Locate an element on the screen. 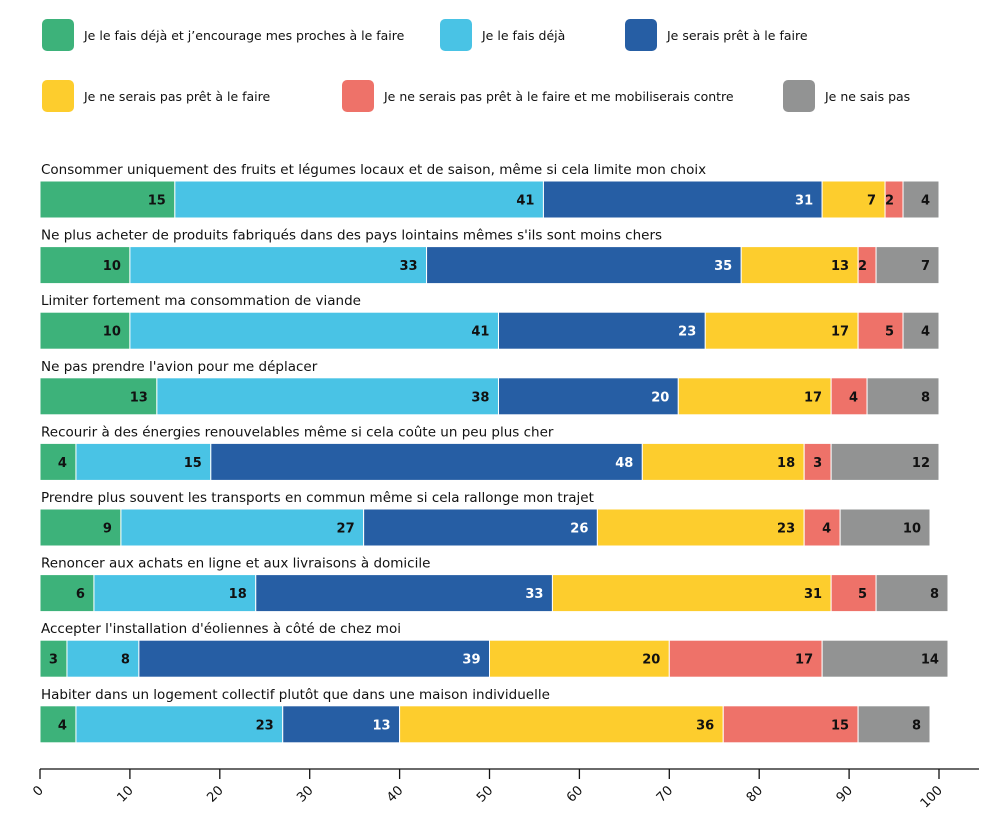 This screenshot has width=995, height=820. bar-value-label: 39 is located at coordinates (471, 660).